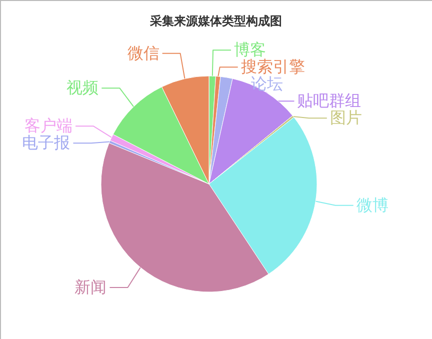 The width and height of the screenshot is (432, 339). Describe the element at coordinates (266, 84) in the screenshot. I see `legend-label: 论坛` at that location.